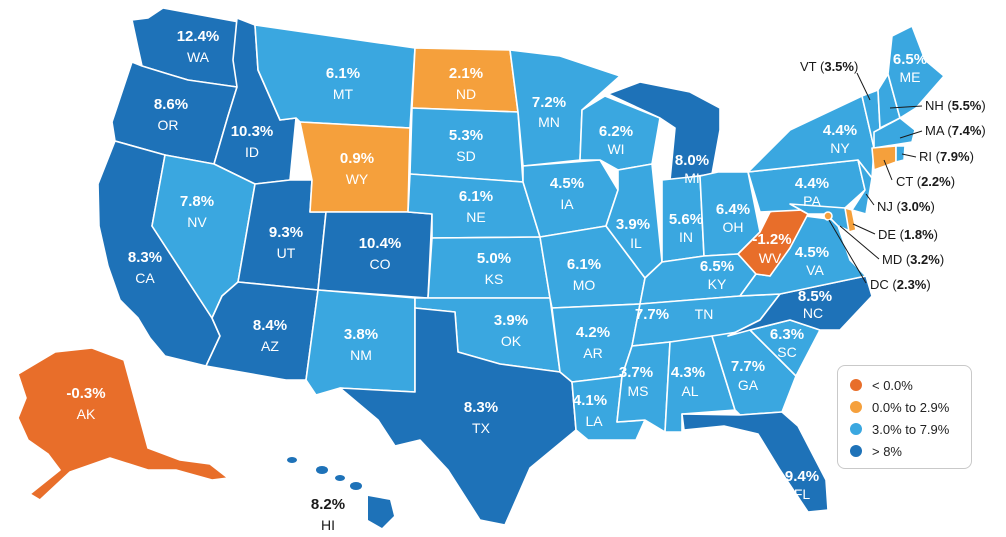 Image resolution: width=1006 pixels, height=537 pixels. I want to click on state-CO, so click(375, 255).